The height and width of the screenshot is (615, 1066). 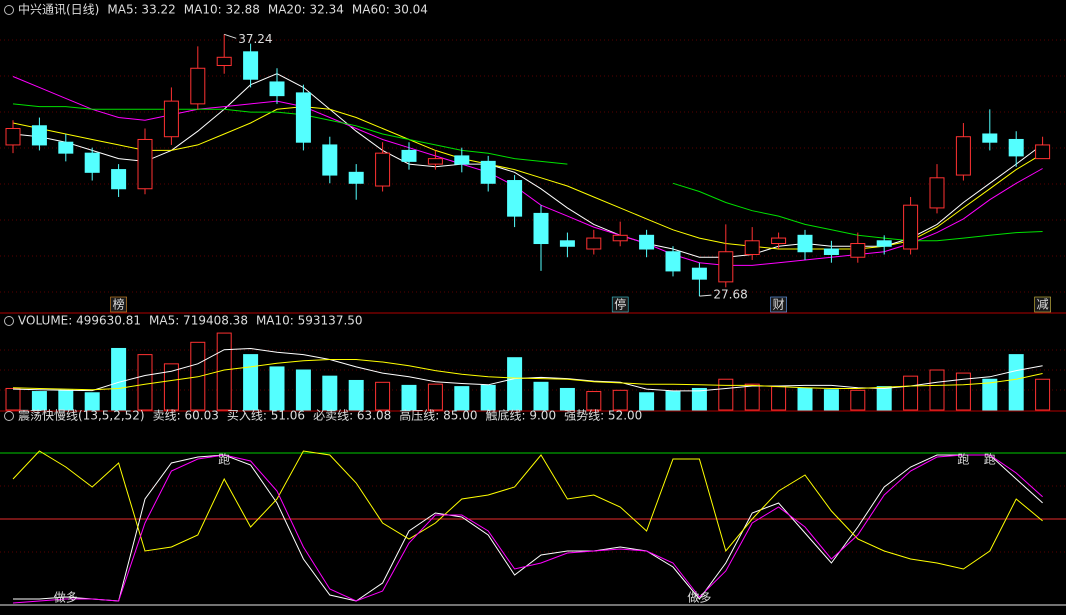 I want to click on tag: 财, so click(x=779, y=305).